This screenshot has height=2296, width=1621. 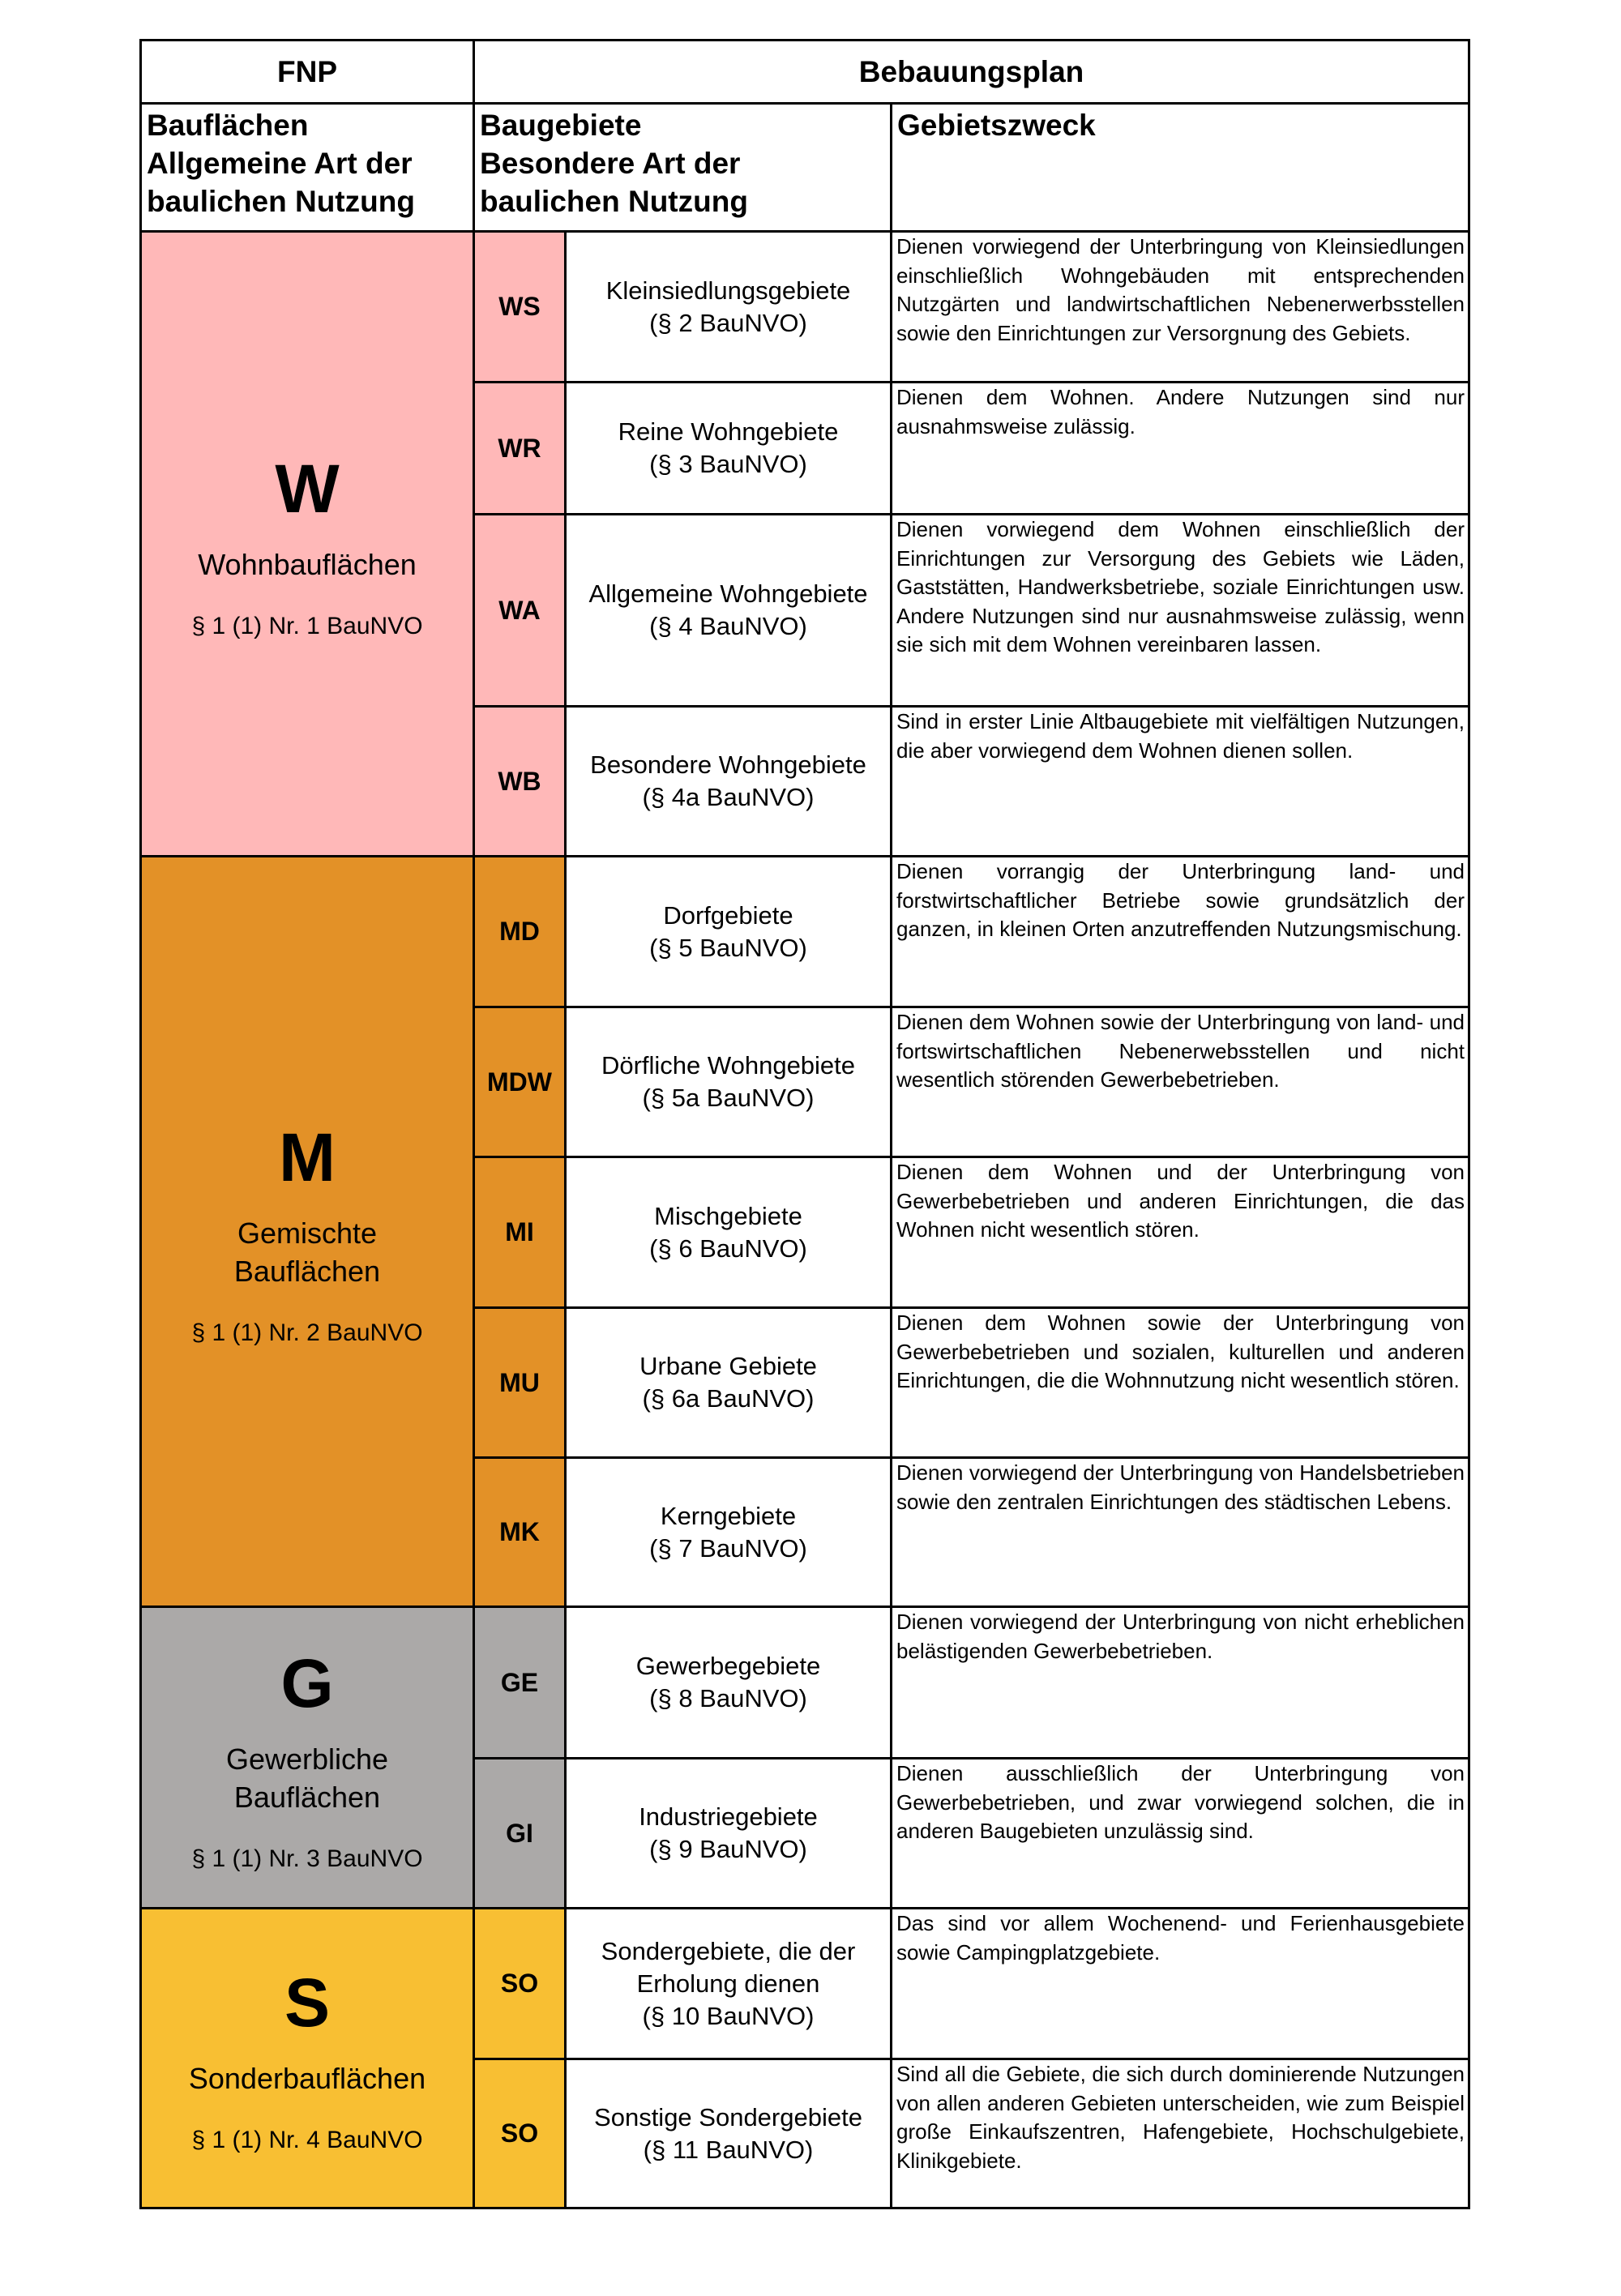 What do you see at coordinates (1180, 167) in the screenshot?
I see `header-gebietszweck: Gebietszweck` at bounding box center [1180, 167].